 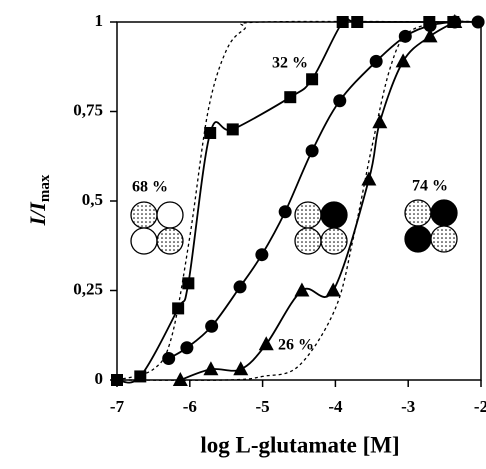 I want to click on annotation: 74 %, so click(x=430, y=186).